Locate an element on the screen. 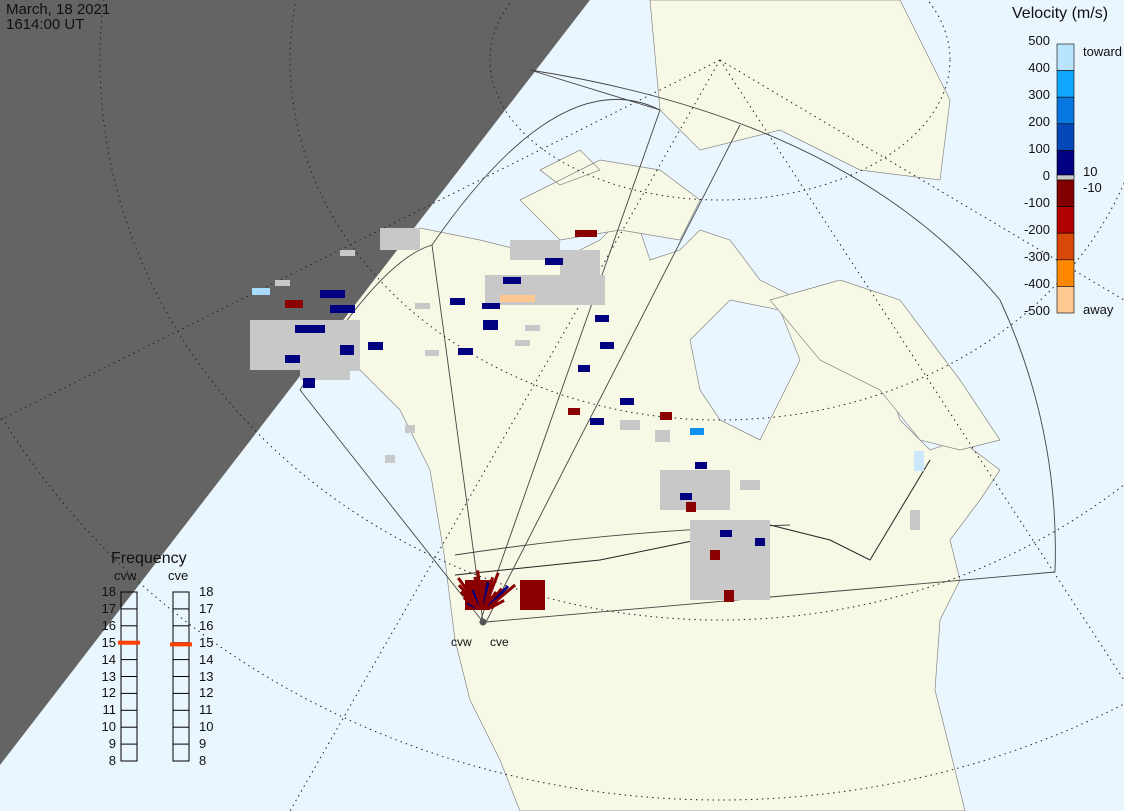 This screenshot has width=1124, height=811. station-label-cvw: cvw is located at coordinates (461, 642).